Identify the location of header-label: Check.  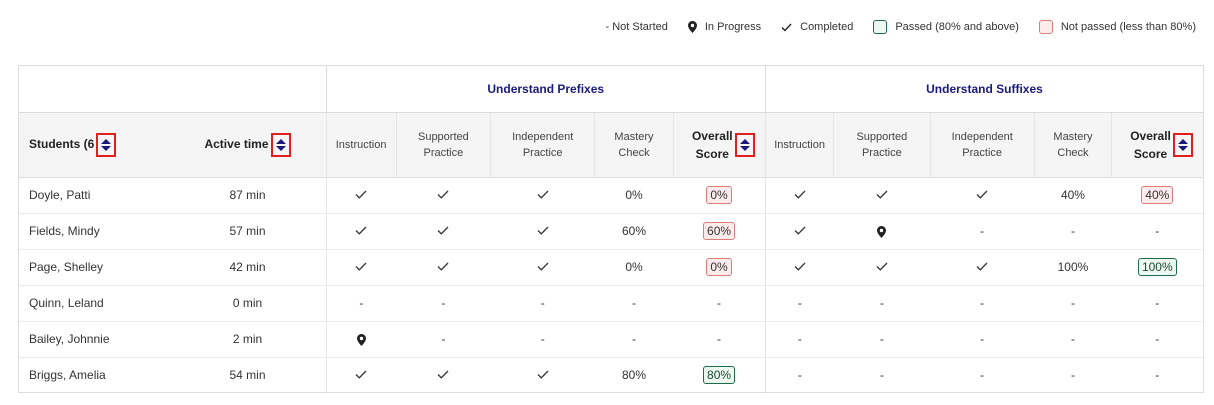
(634, 152).